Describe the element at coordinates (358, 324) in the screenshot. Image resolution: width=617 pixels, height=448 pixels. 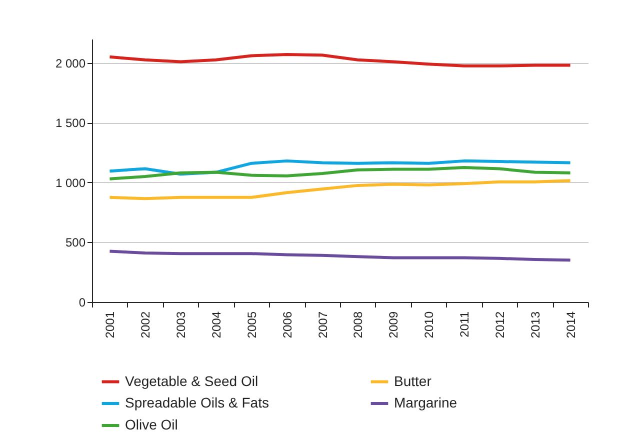
I see `x-tick-label: 2008` at that location.